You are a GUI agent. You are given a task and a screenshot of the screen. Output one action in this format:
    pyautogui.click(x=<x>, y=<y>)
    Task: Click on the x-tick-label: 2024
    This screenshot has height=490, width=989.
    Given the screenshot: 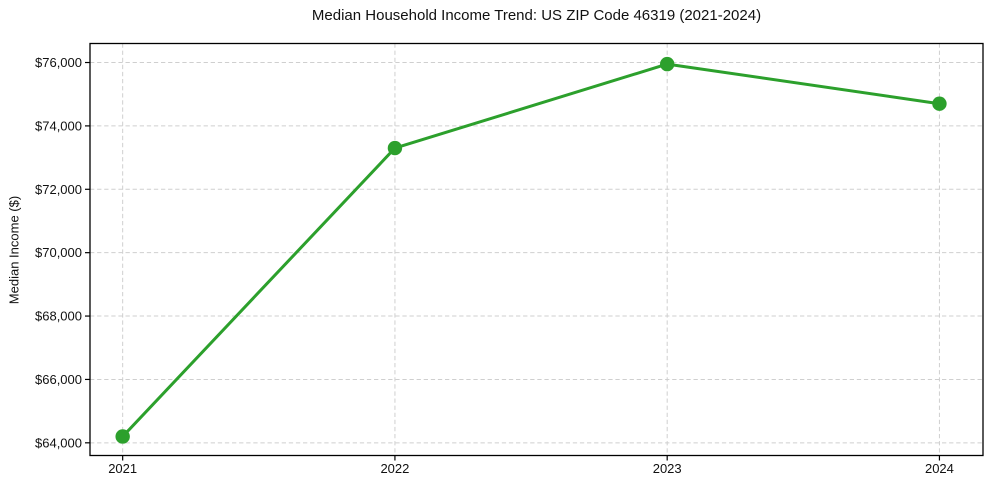 What is the action you would take?
    pyautogui.click(x=939, y=468)
    